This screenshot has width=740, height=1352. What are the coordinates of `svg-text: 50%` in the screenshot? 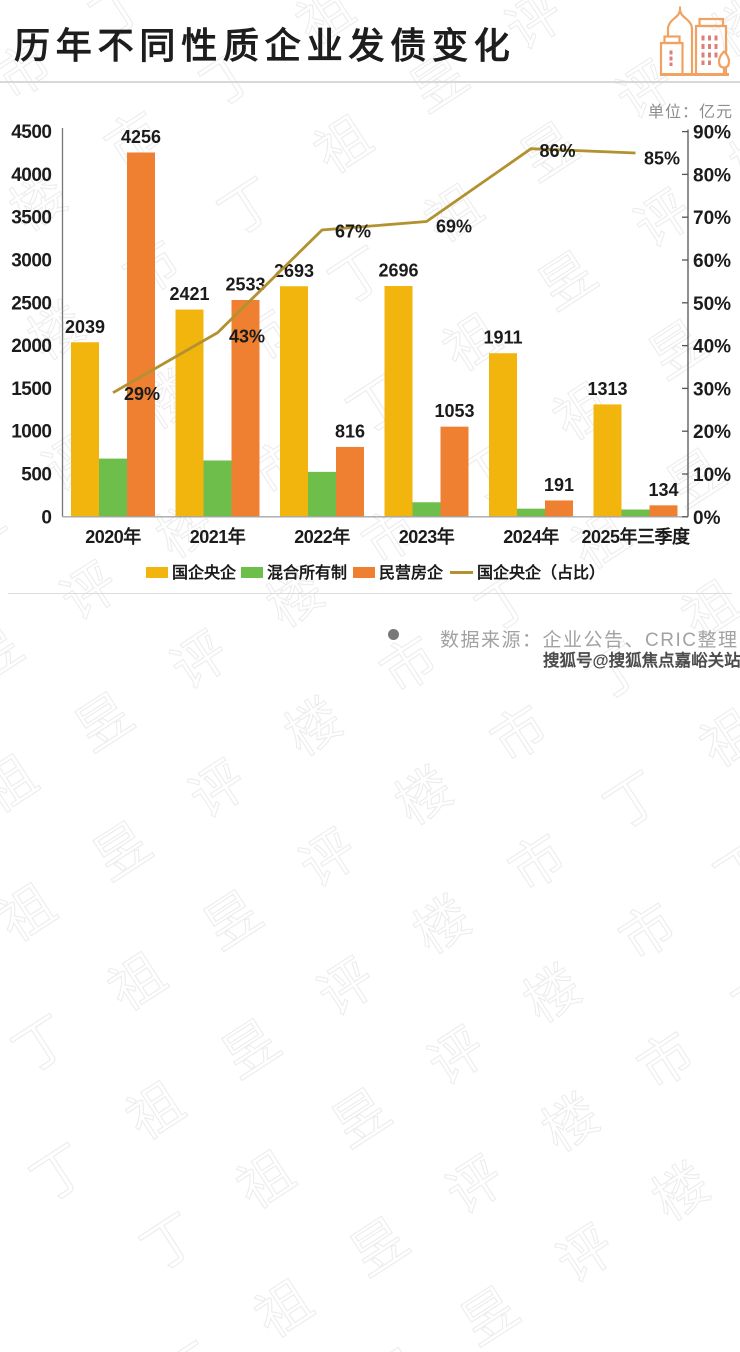 It's located at (712, 304).